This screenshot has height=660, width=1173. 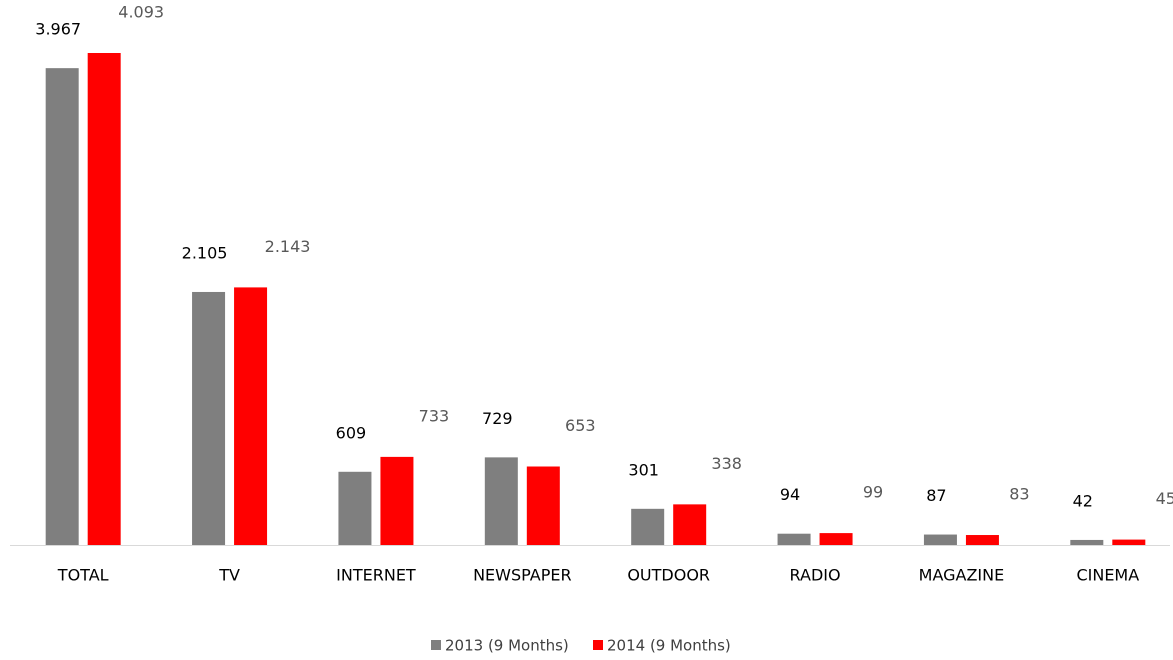 What do you see at coordinates (351, 432) in the screenshot?
I see `data-label: 609` at bounding box center [351, 432].